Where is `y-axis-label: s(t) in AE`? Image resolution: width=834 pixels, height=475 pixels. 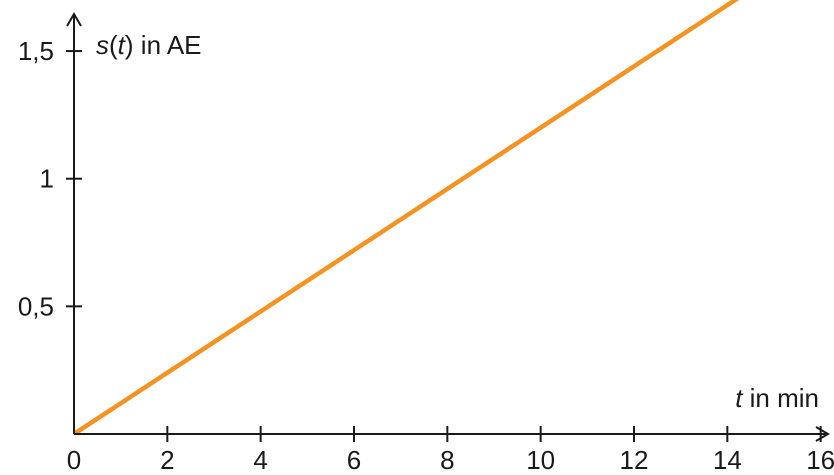 y-axis-label: s(t) in AE is located at coordinates (149, 45).